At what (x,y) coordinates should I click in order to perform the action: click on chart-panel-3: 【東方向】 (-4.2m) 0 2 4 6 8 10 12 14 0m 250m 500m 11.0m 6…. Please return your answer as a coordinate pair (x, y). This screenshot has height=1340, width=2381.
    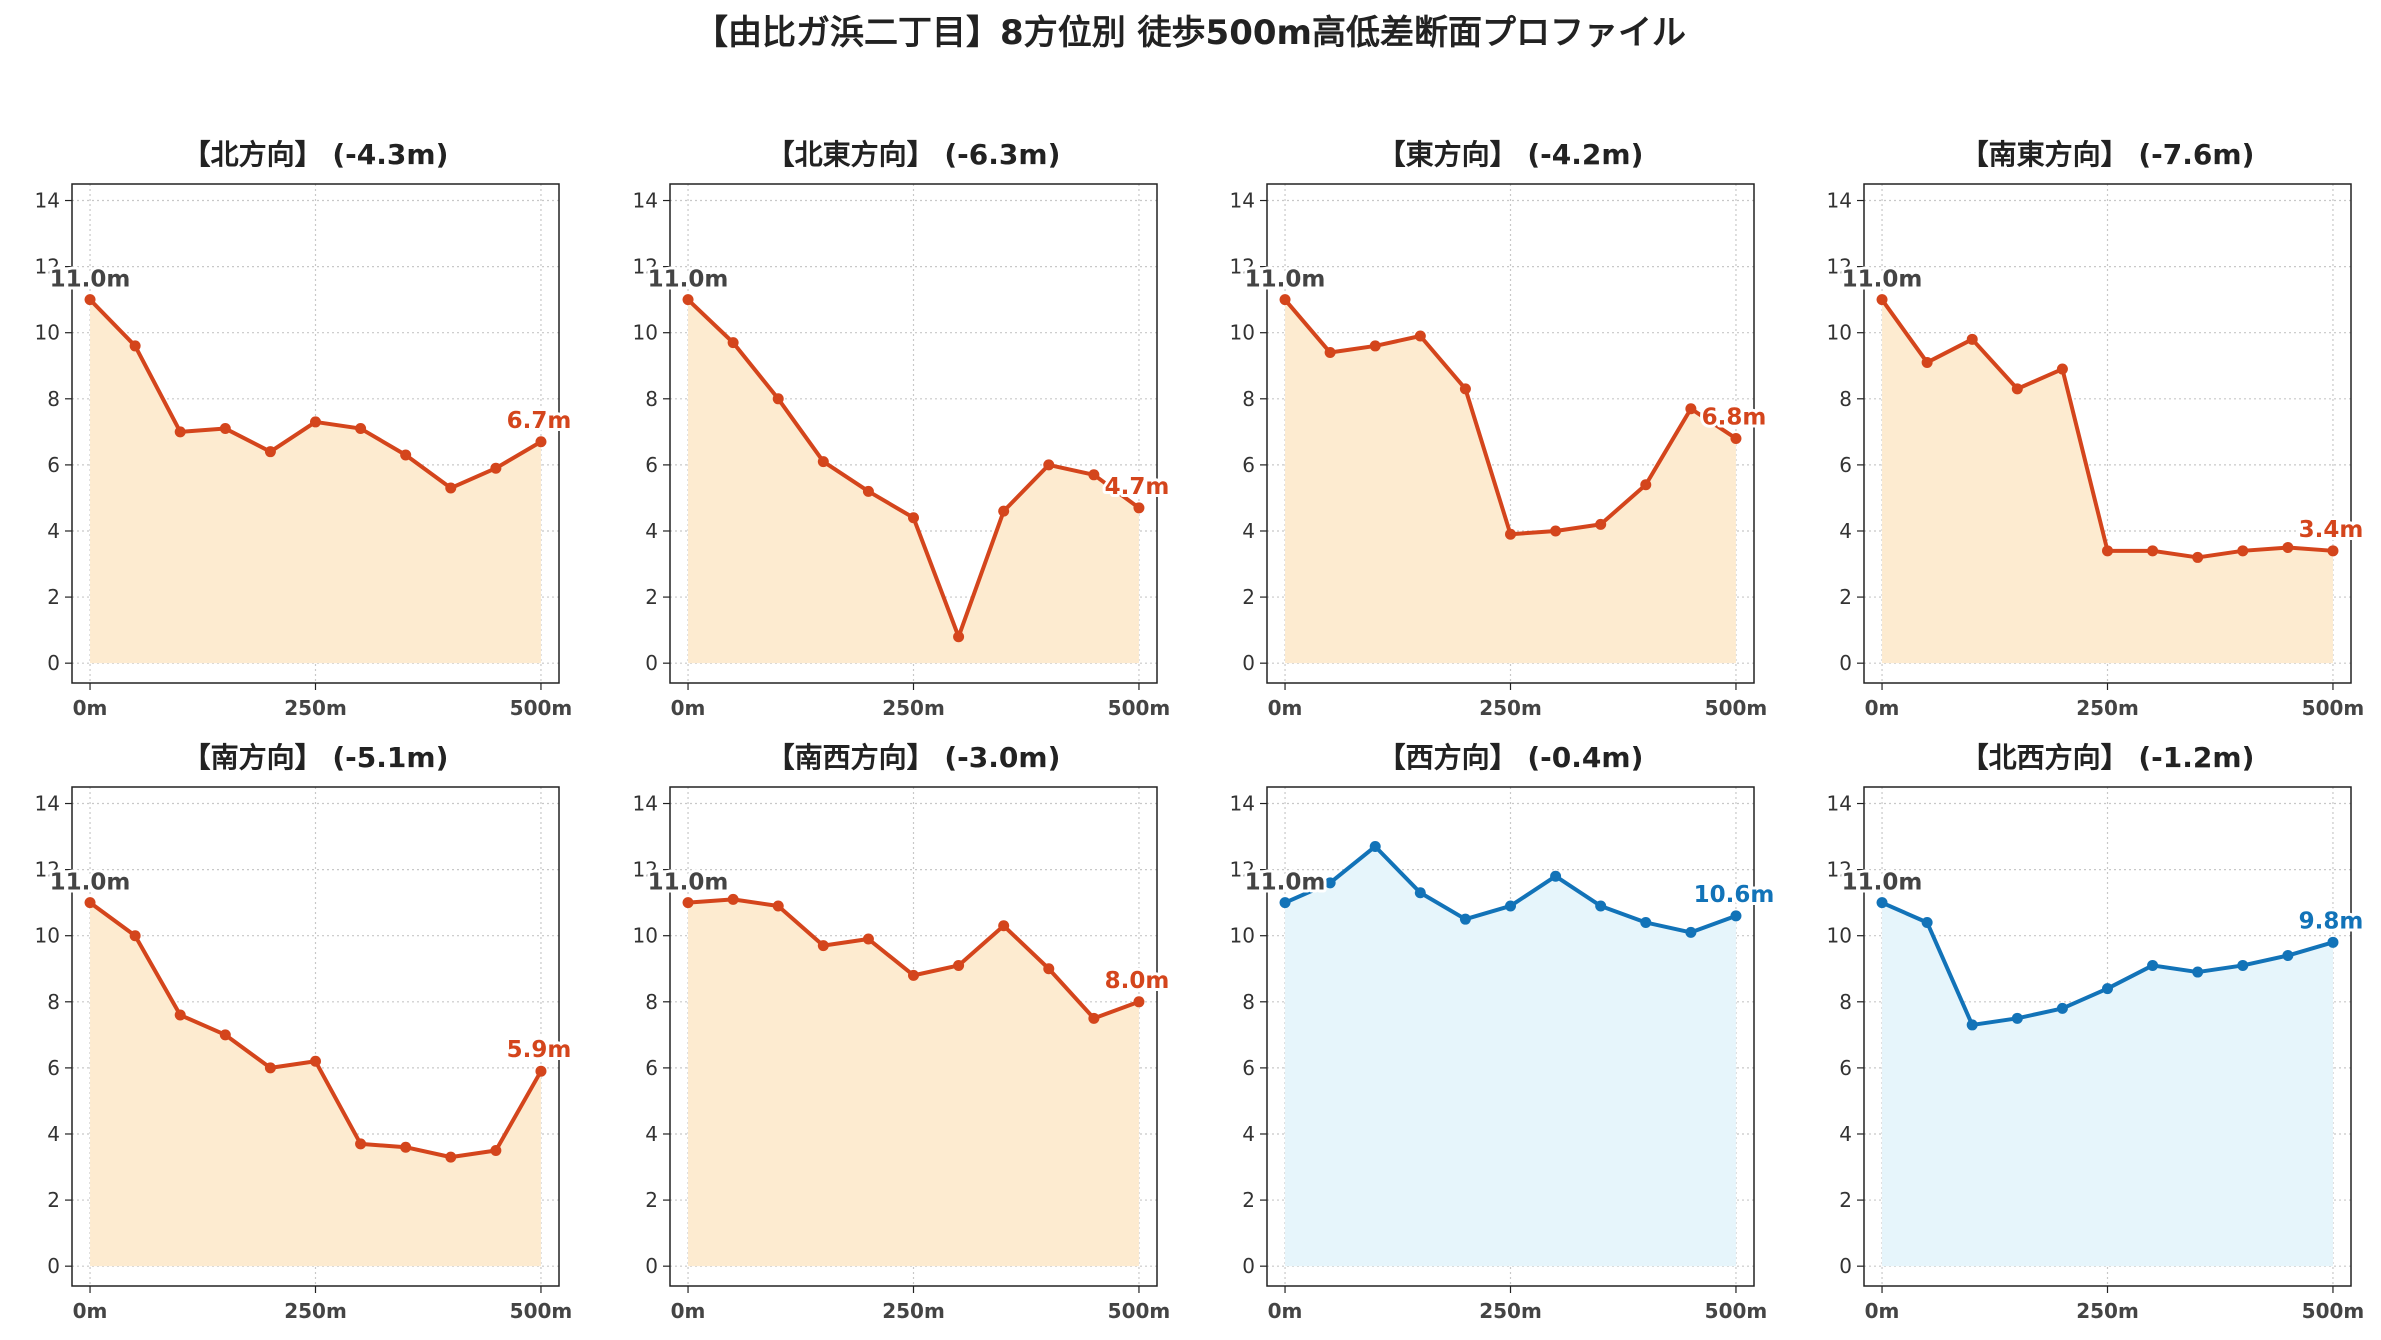
    Looking at the image, I should click on (1500, 429).